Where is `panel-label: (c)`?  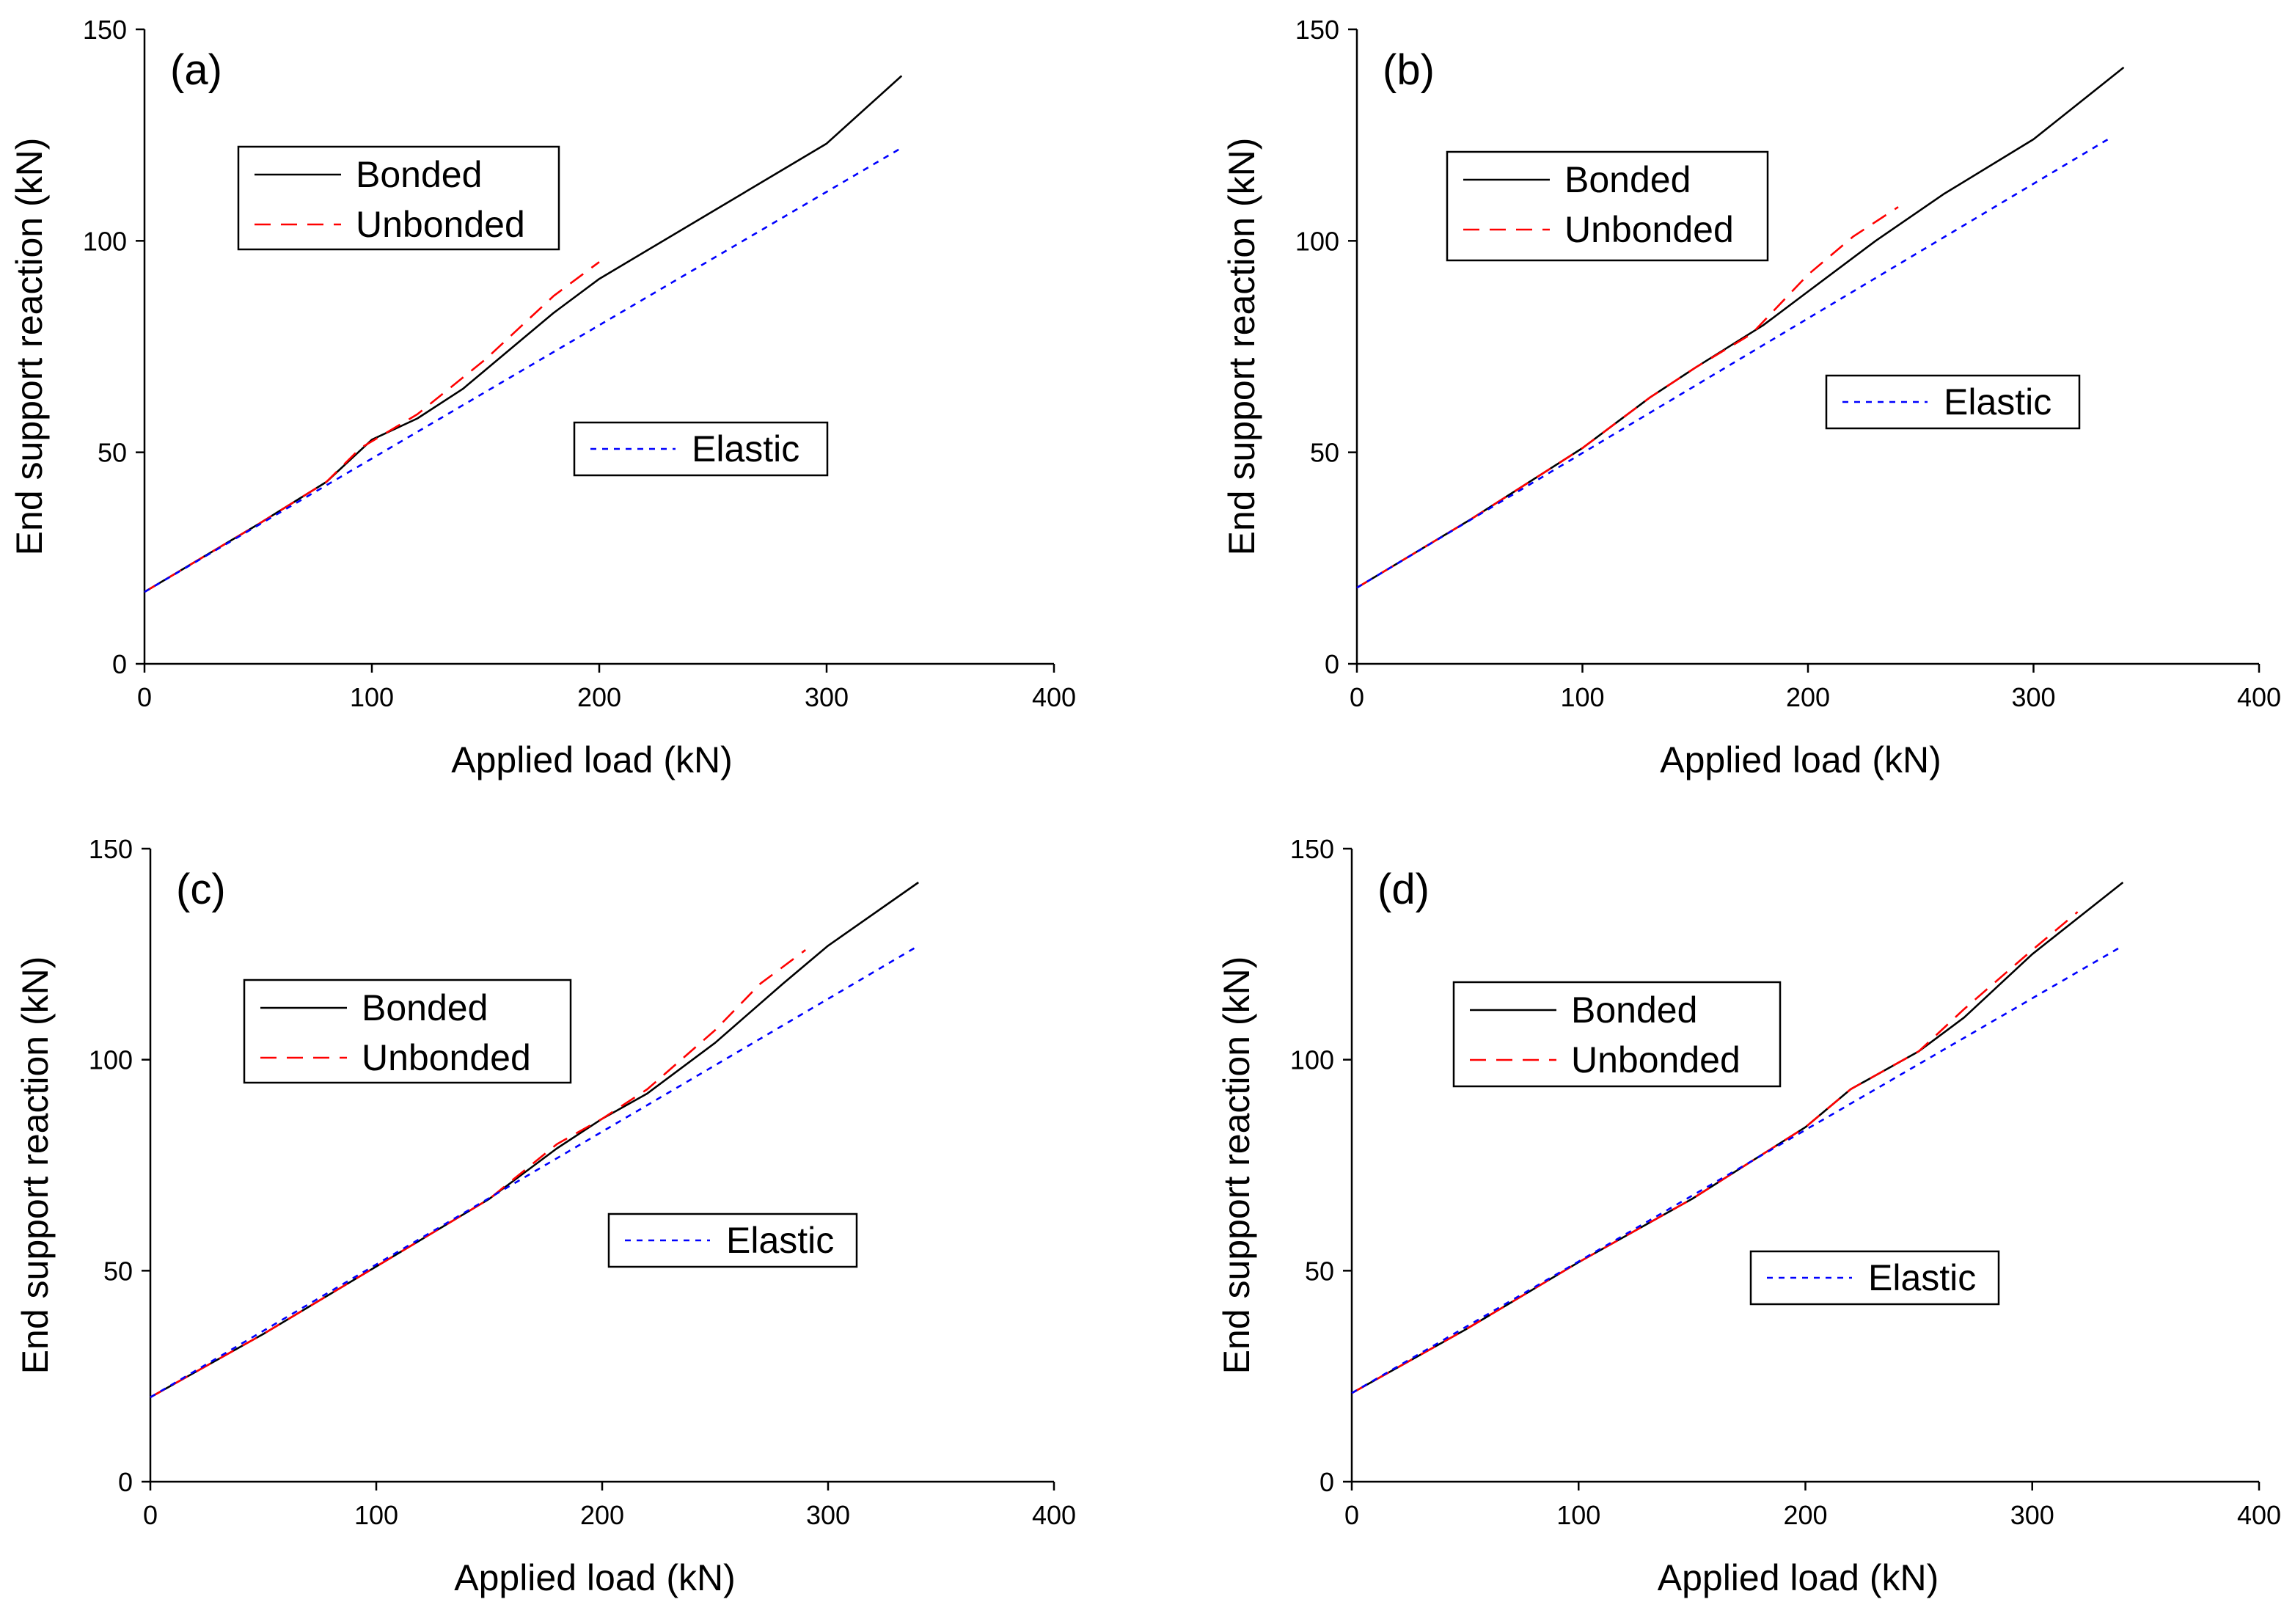 panel-label: (c) is located at coordinates (201, 889).